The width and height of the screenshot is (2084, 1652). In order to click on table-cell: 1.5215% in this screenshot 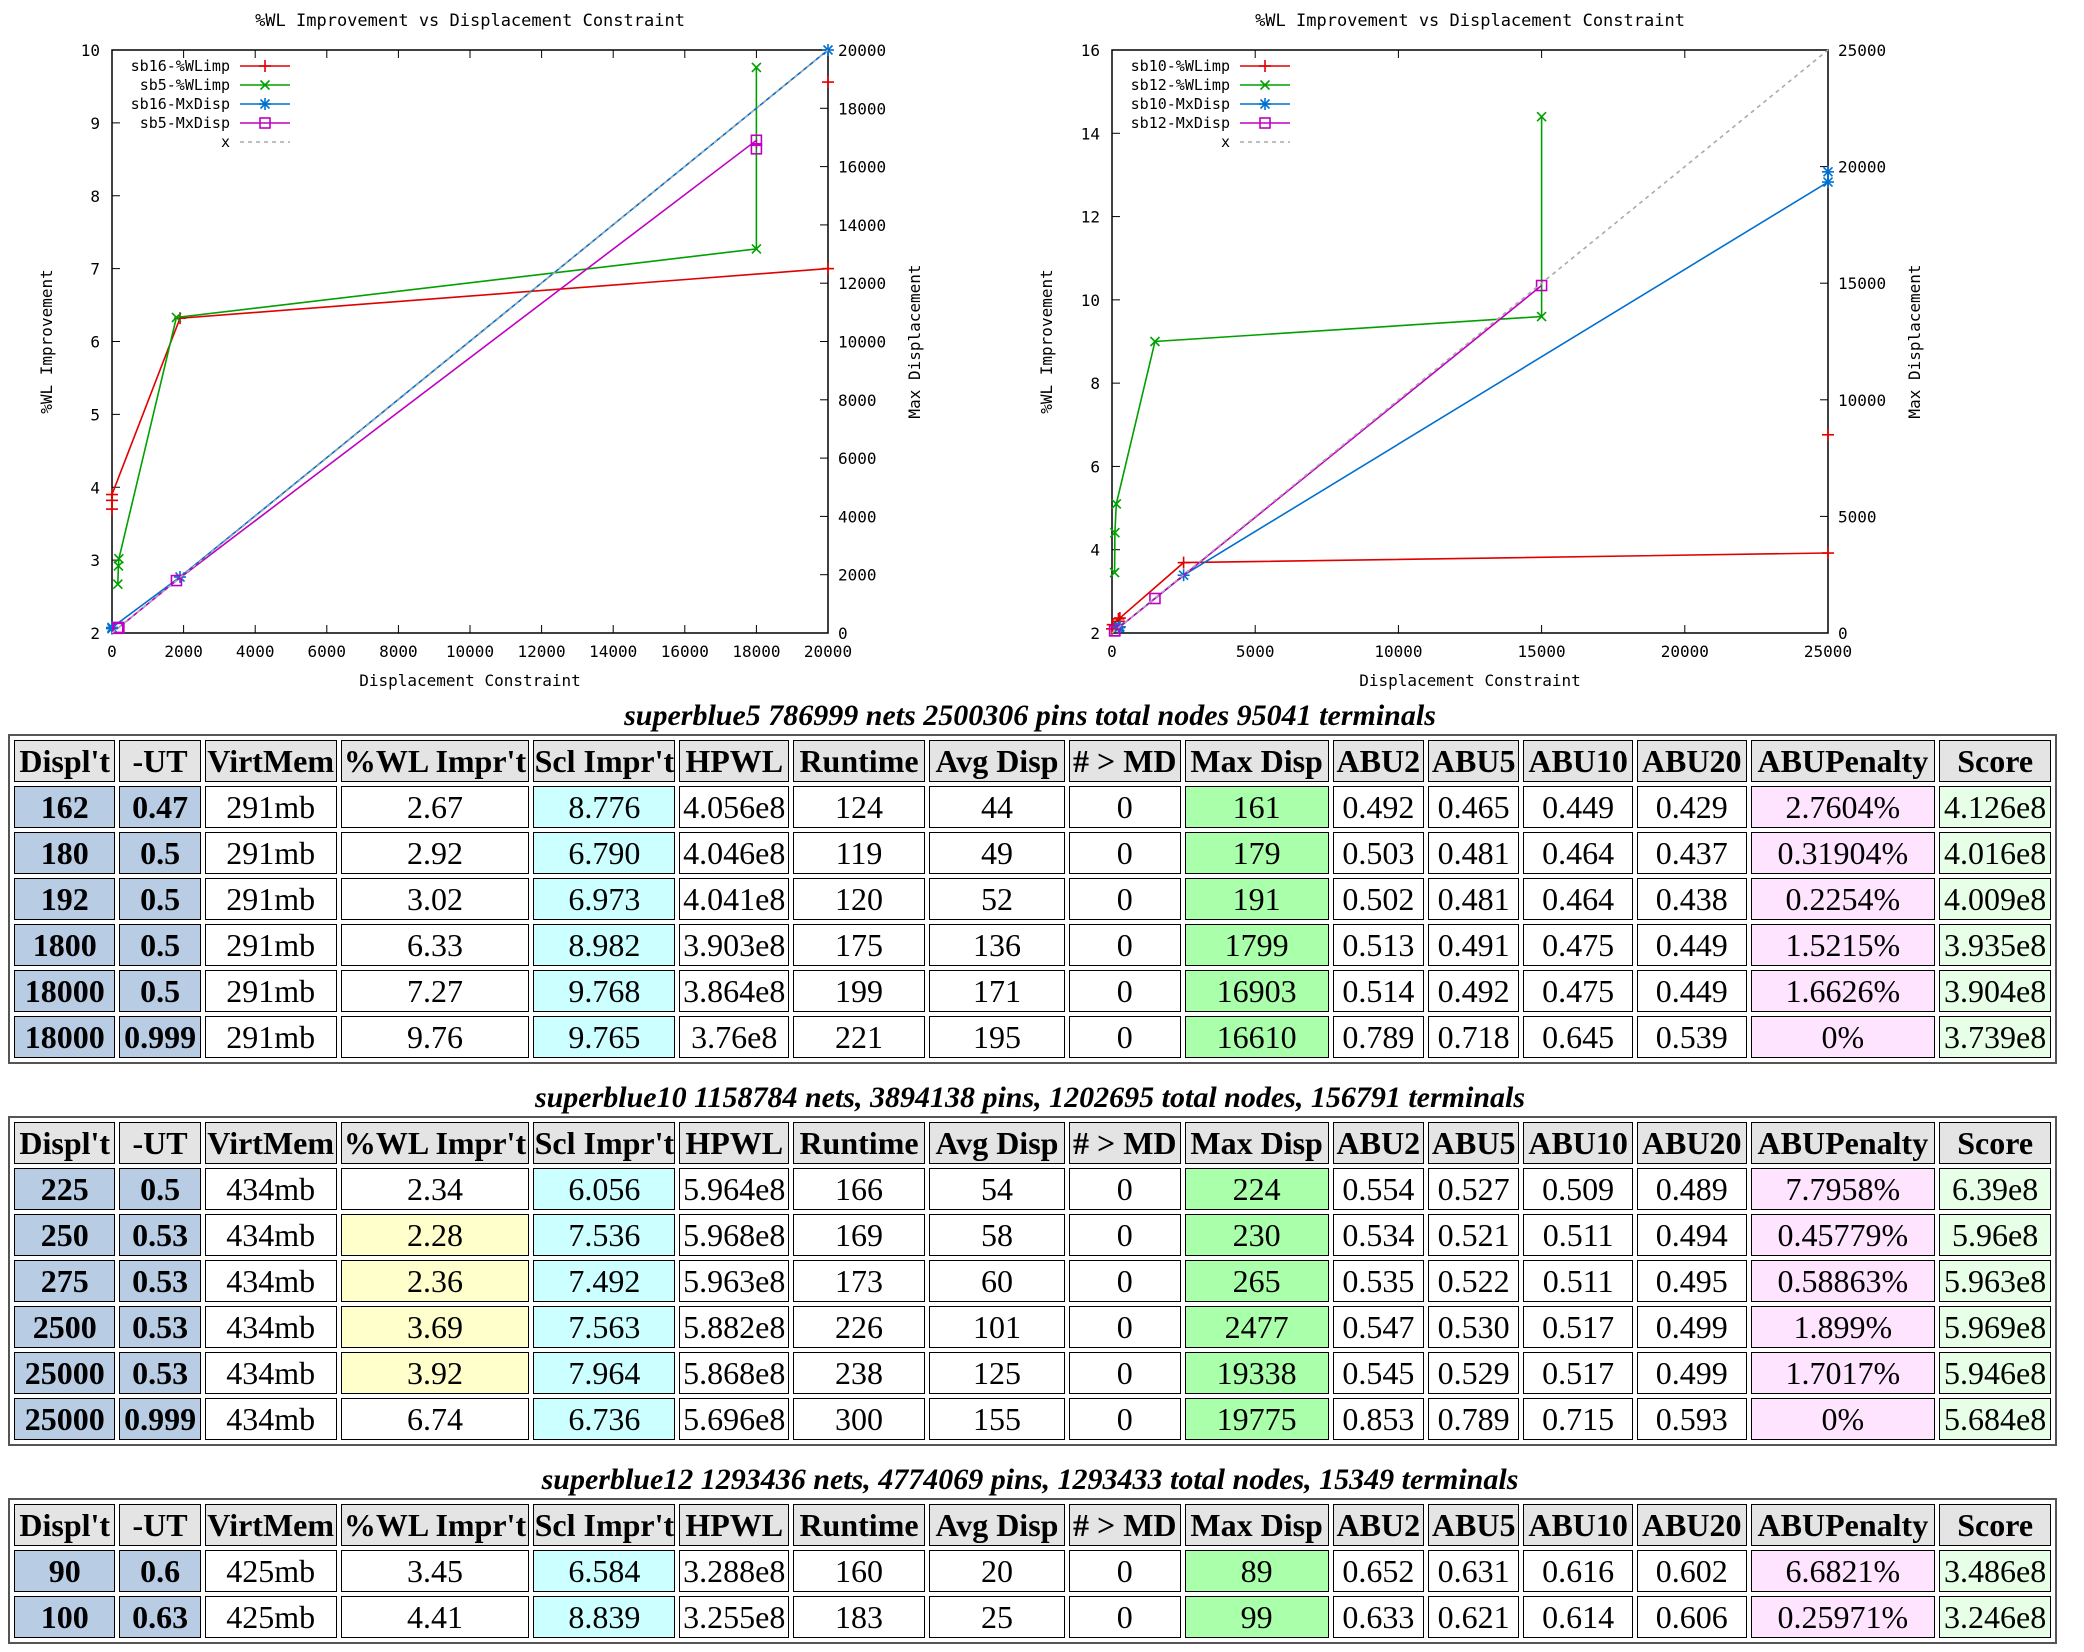, I will do `click(1843, 945)`.